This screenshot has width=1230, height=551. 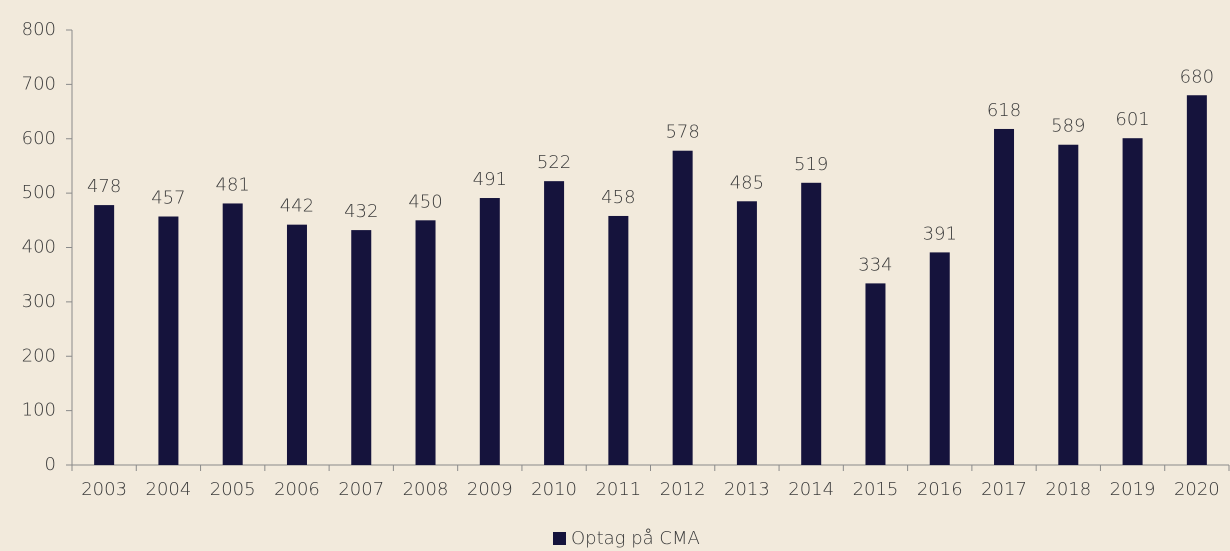 What do you see at coordinates (233, 489) in the screenshot?
I see `x-tick-label: 2005` at bounding box center [233, 489].